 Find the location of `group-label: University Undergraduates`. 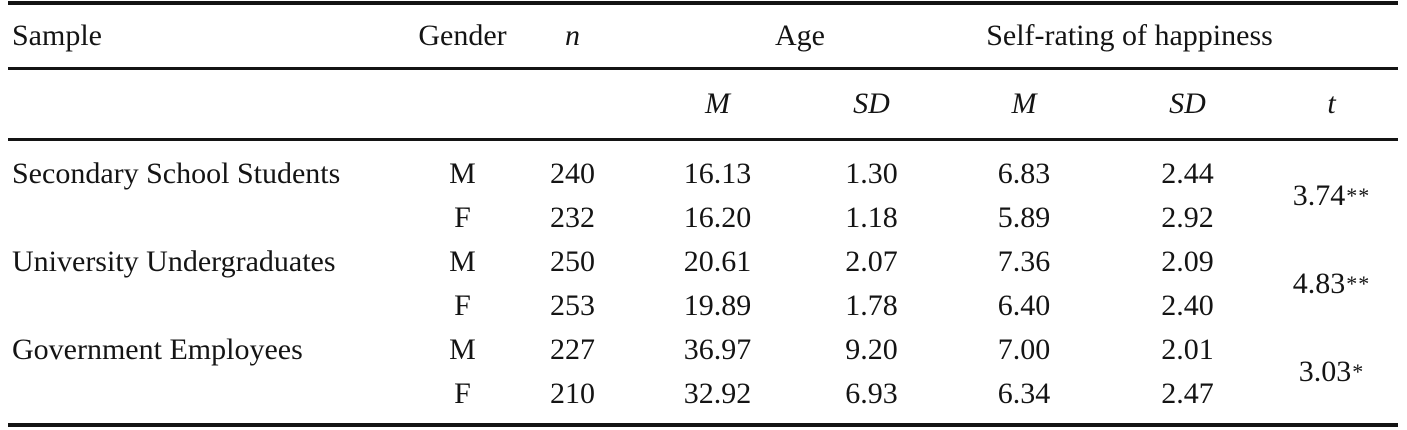

group-label: University Undergraduates is located at coordinates (174, 261).